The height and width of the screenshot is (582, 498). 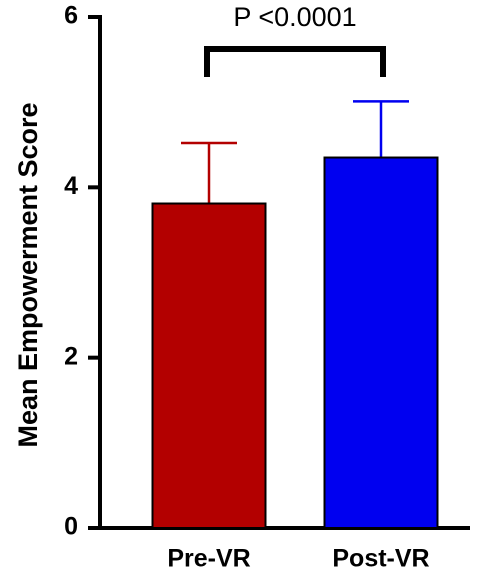 What do you see at coordinates (71, 16) in the screenshot?
I see `y-tick-label: 6` at bounding box center [71, 16].